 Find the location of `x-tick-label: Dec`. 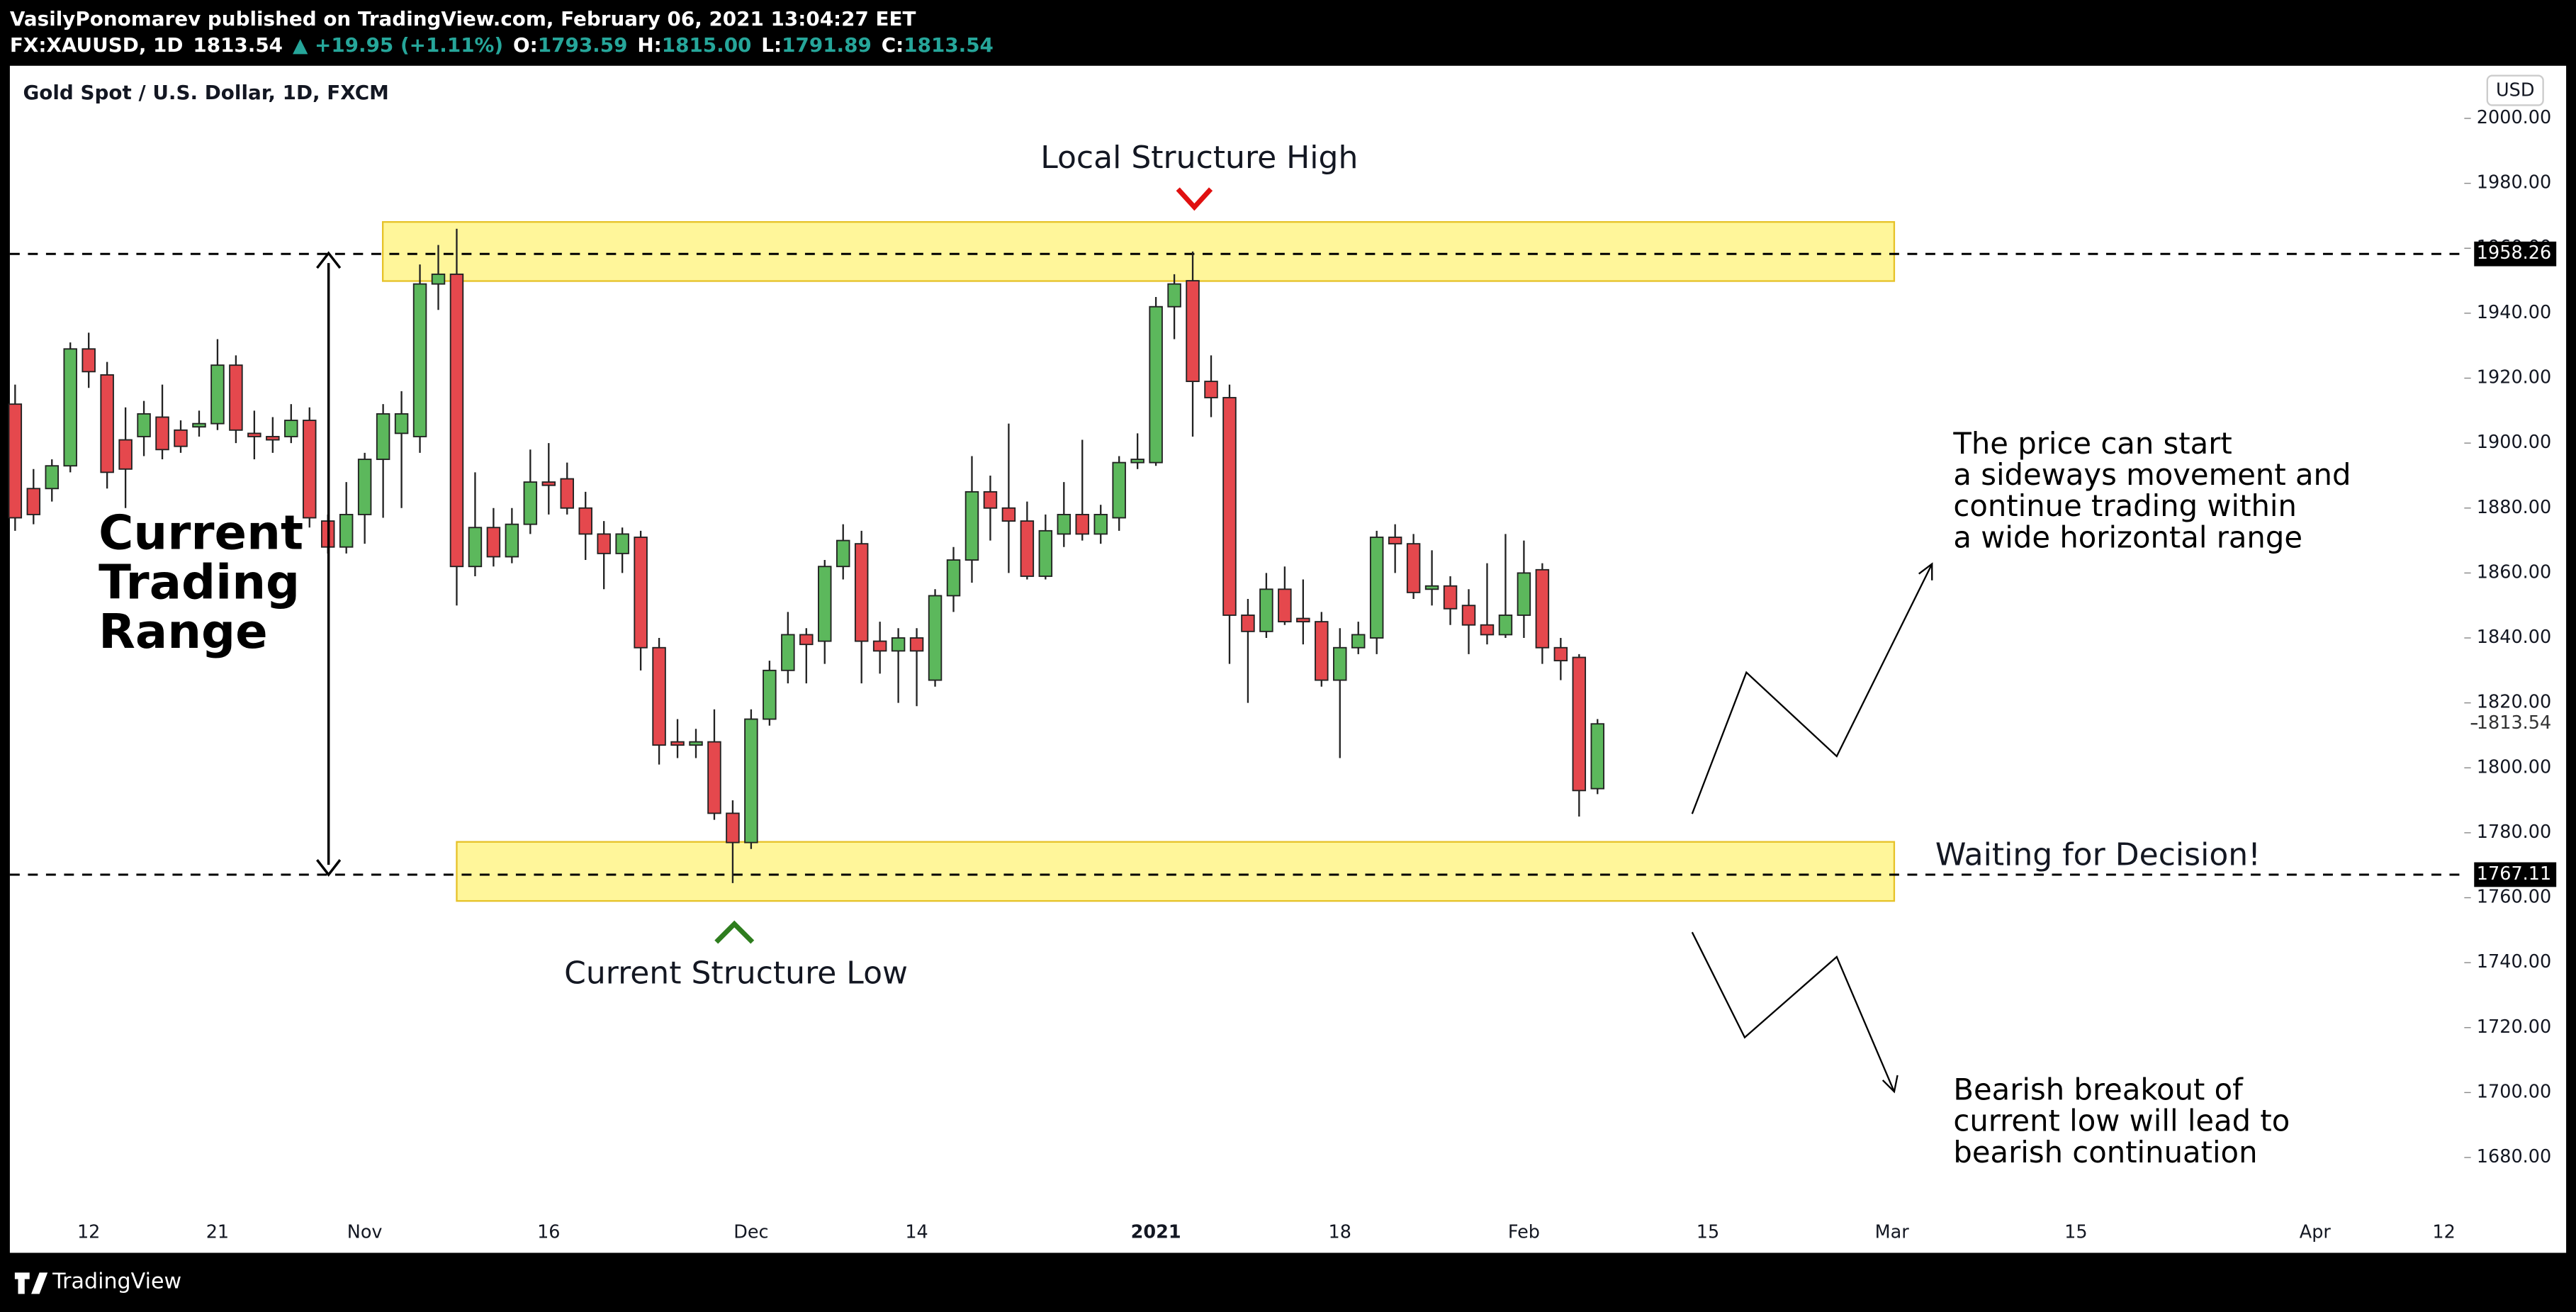

x-tick-label: Dec is located at coordinates (751, 1232).